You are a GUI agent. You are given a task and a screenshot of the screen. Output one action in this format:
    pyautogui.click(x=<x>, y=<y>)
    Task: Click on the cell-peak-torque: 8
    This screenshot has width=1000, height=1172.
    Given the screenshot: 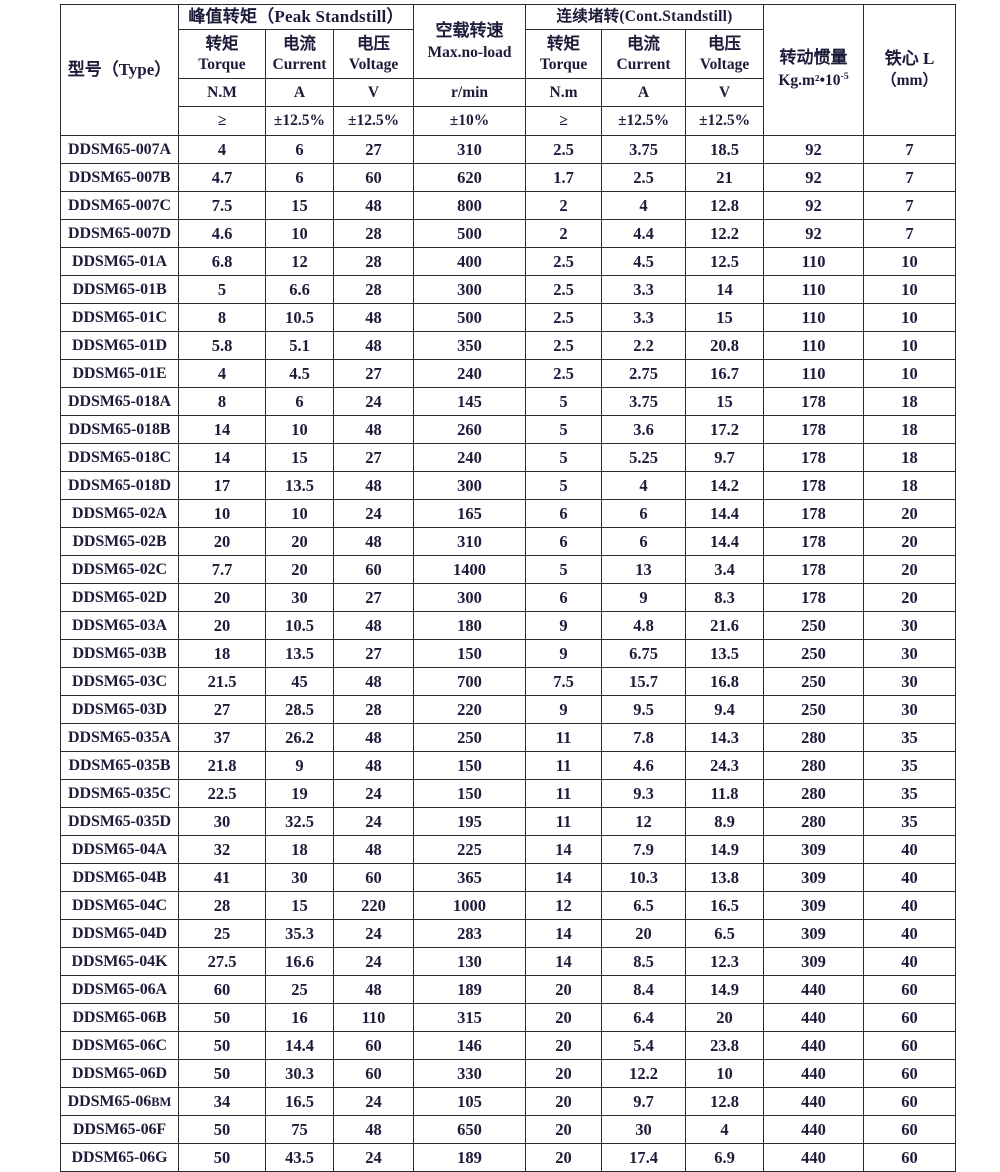 What is the action you would take?
    pyautogui.click(x=222, y=401)
    